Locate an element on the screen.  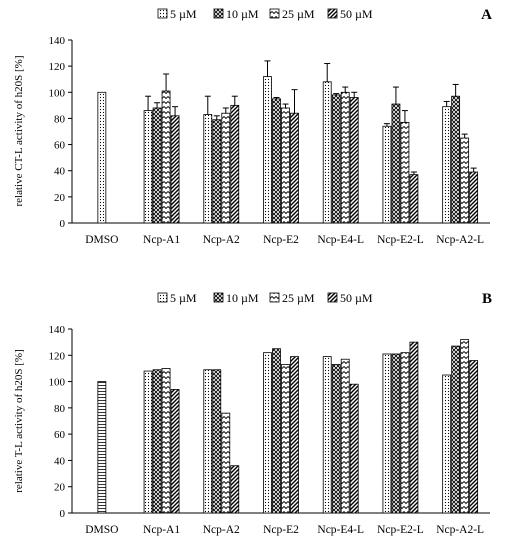
y-axis-label: relative T-L activity of h20S [%] is located at coordinates (19, 420).